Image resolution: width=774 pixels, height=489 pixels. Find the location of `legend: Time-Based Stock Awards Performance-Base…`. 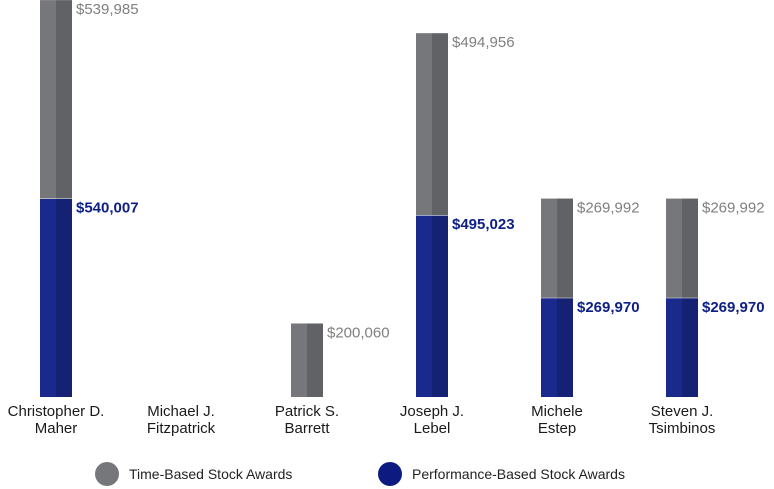

legend: Time-Based Stock Awards Performance-Base… is located at coordinates (387, 475).